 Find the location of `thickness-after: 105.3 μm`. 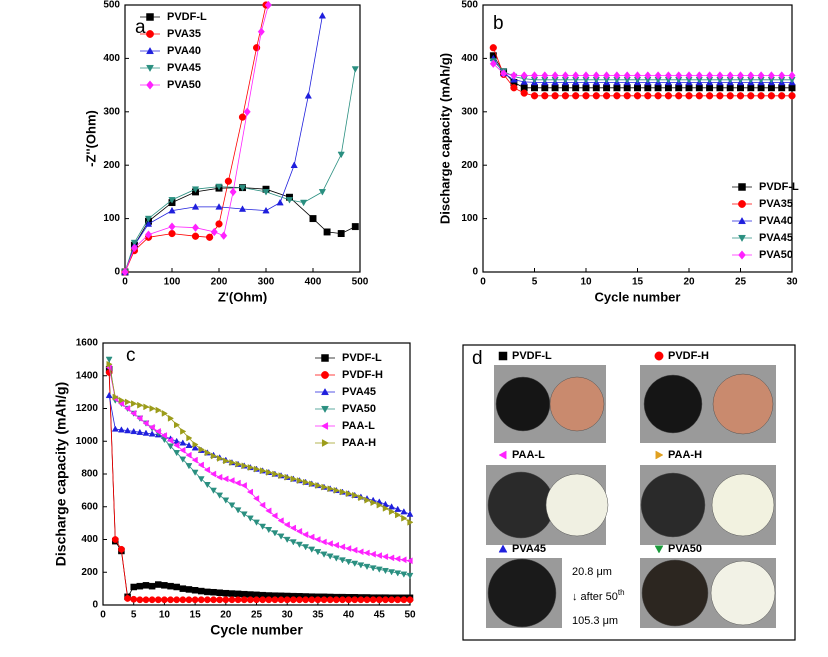

thickness-after: 105.3 μm is located at coordinates (595, 621).